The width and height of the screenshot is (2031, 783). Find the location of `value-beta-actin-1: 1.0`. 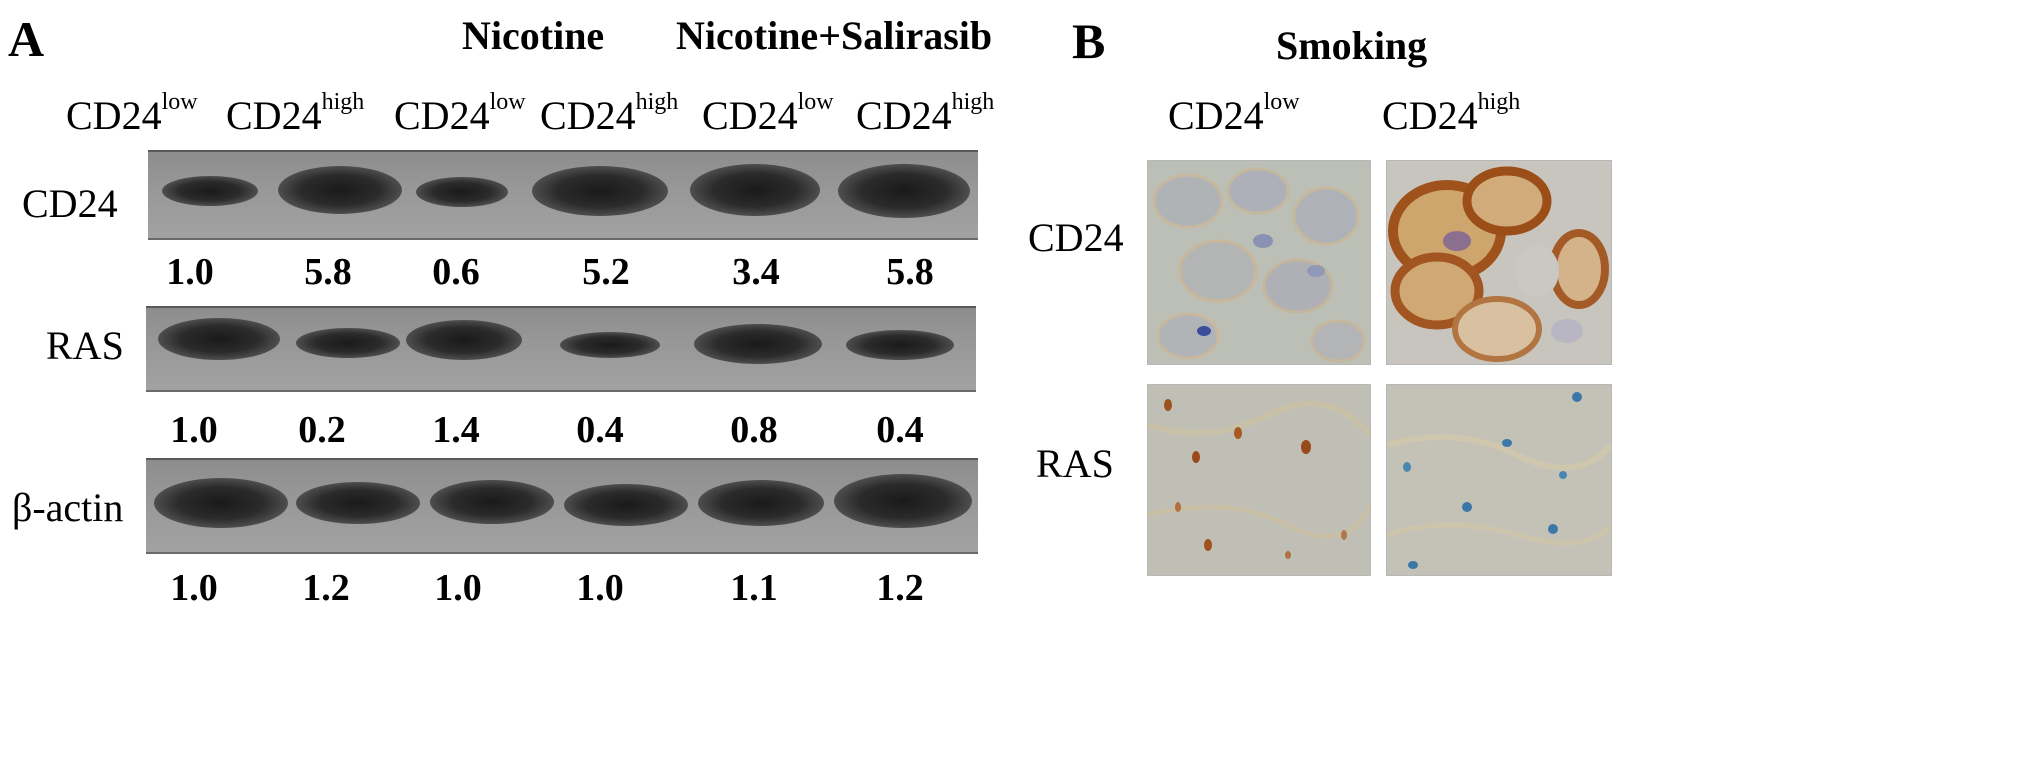

value-beta-actin-1: 1.0 is located at coordinates (194, 588).